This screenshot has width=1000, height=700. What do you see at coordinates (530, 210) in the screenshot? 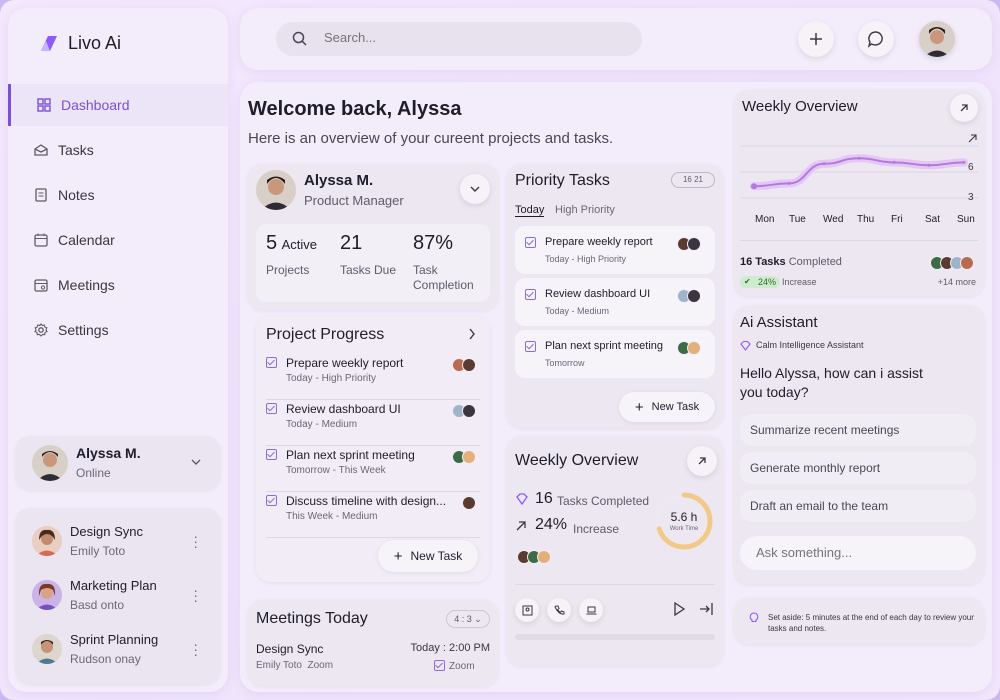
I see `tab-today: Today` at bounding box center [530, 210].